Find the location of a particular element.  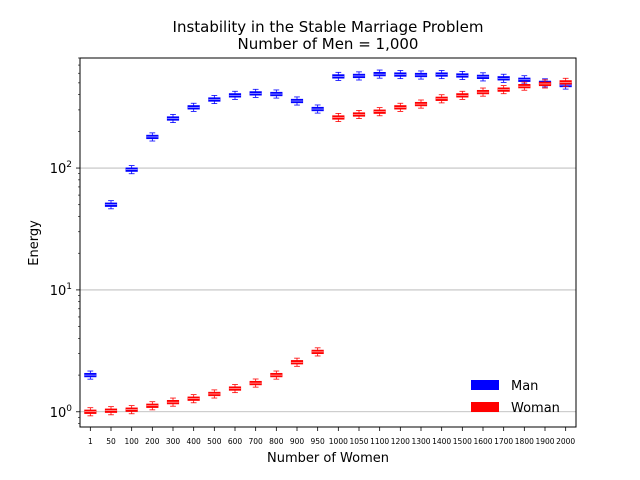

x-tick-label: 900 is located at coordinates (297, 441).